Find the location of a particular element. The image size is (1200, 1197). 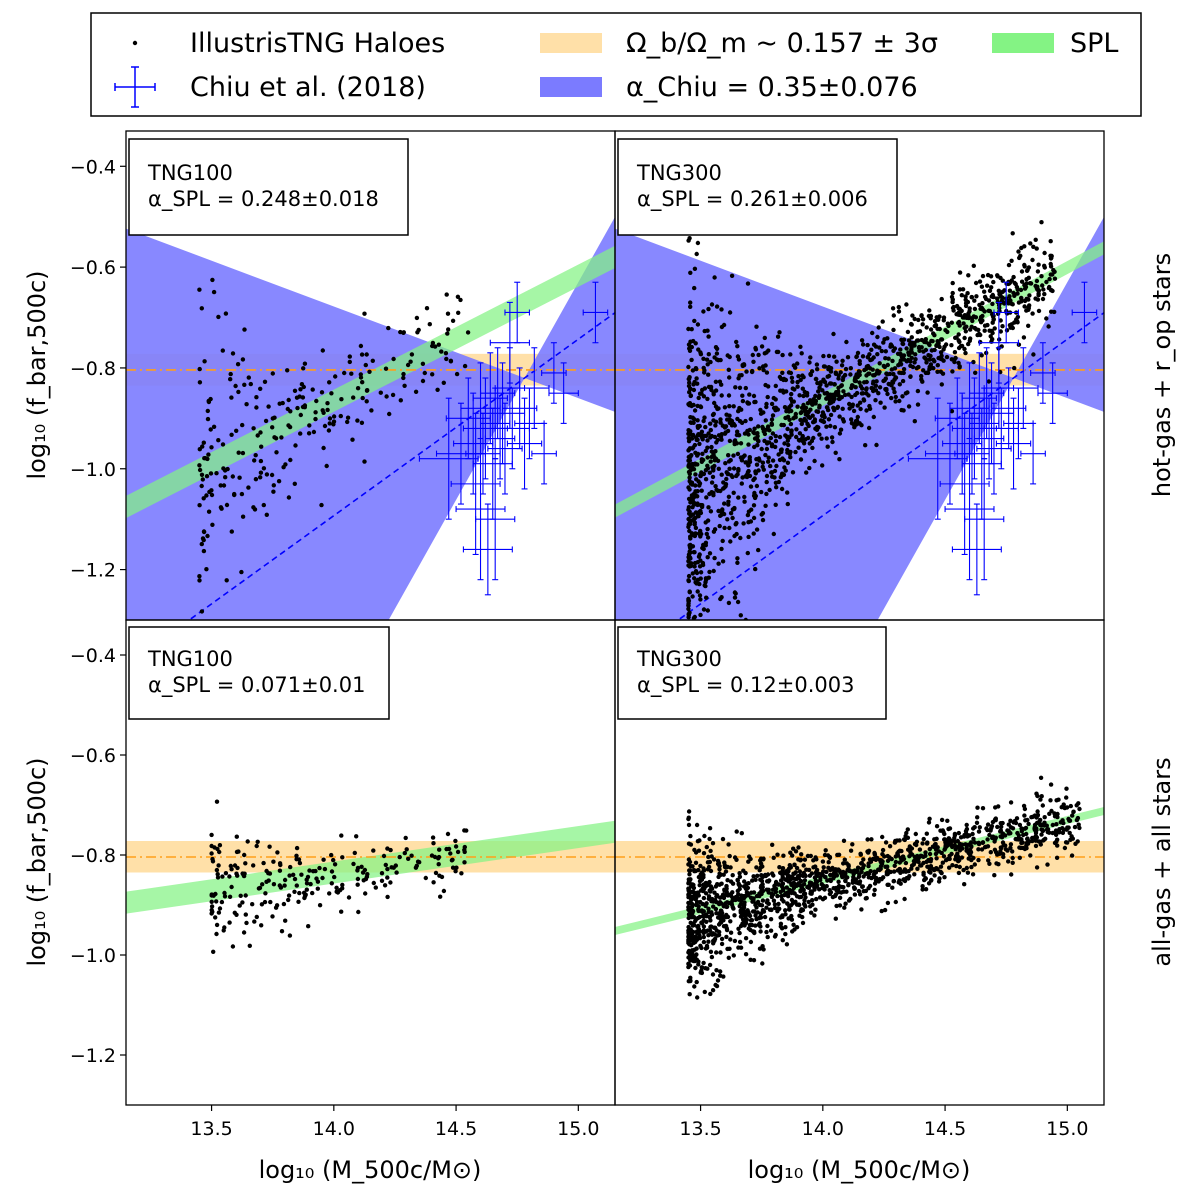

chiu-fit-band is located at coordinates (370, 418).